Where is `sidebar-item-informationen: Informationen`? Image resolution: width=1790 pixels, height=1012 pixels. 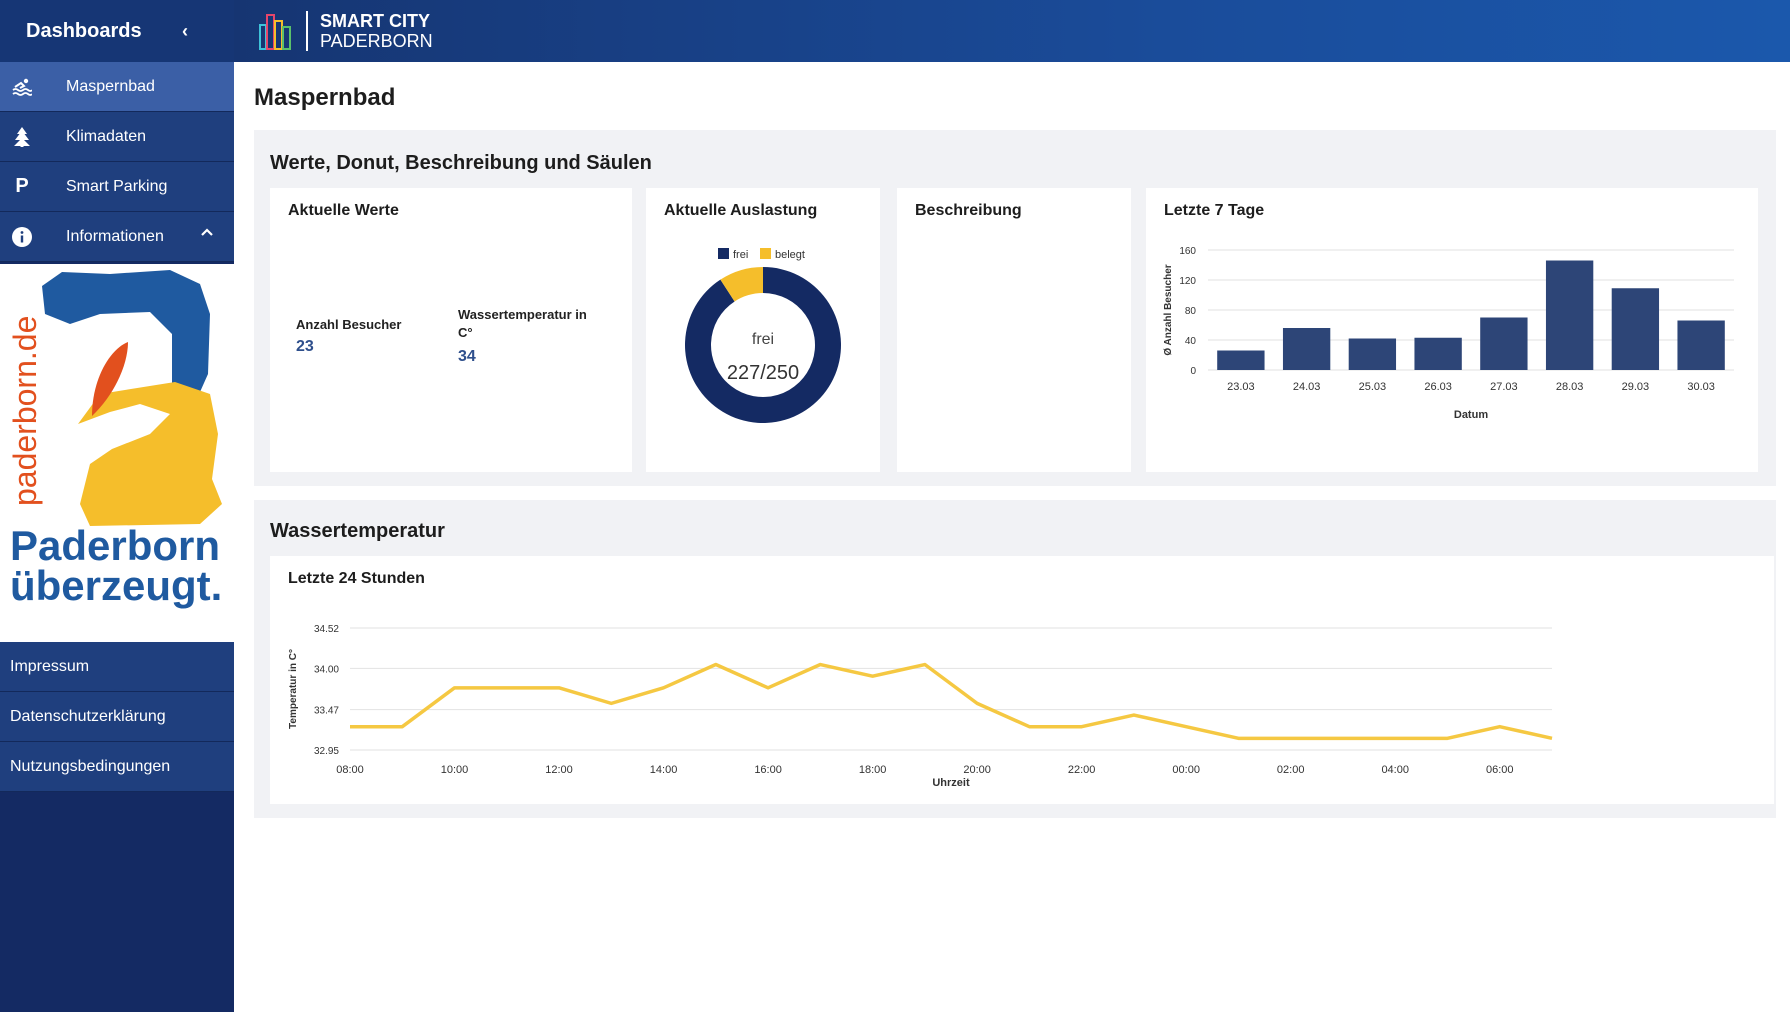
sidebar-item-informationen: Informationen is located at coordinates (117, 237).